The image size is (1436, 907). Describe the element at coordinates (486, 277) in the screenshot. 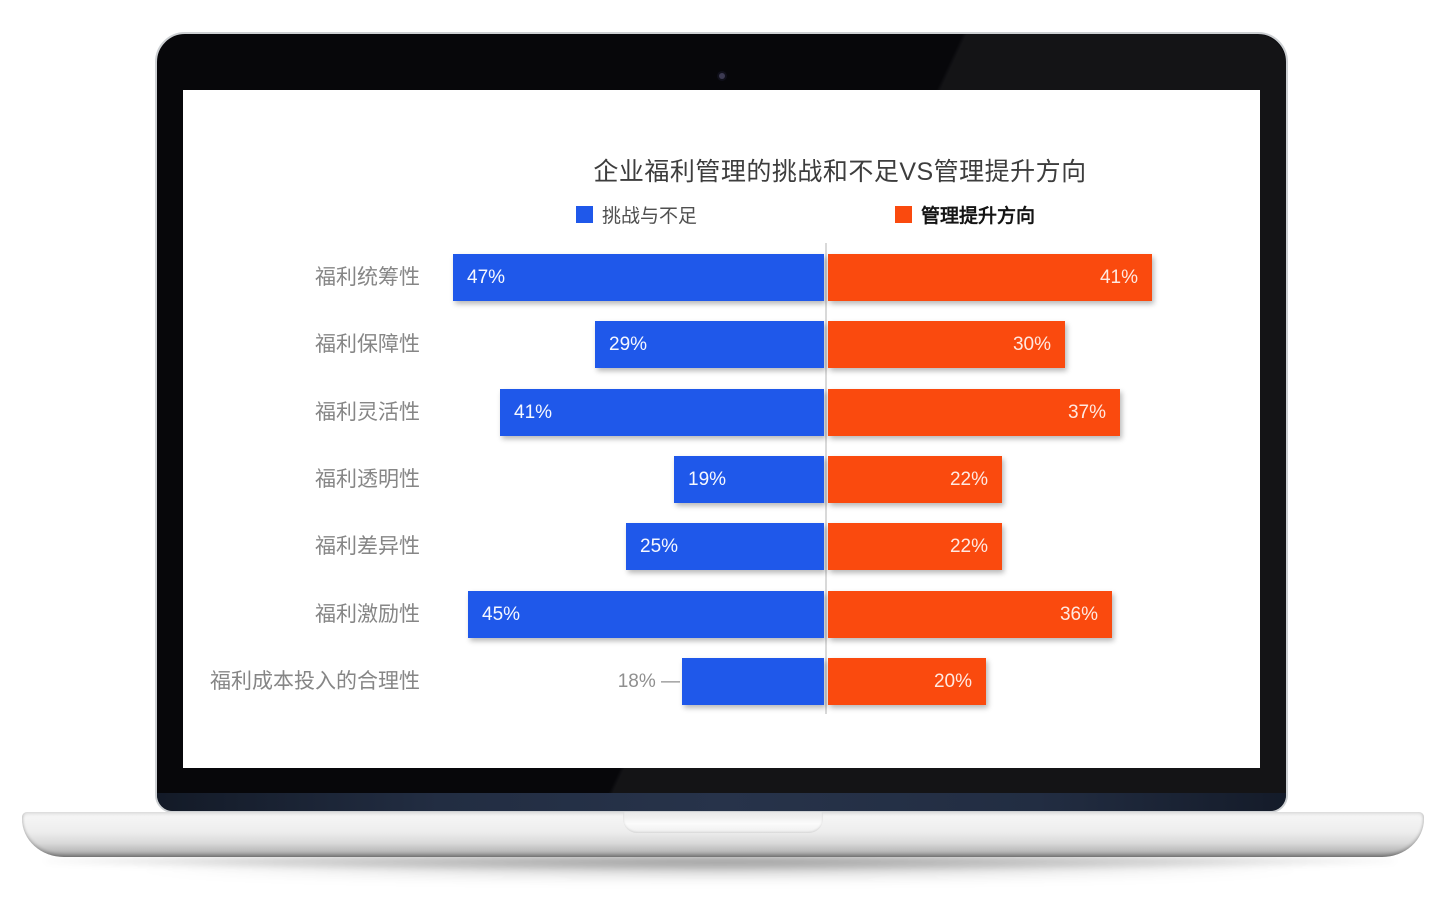

I see `bar-value: 47%` at that location.